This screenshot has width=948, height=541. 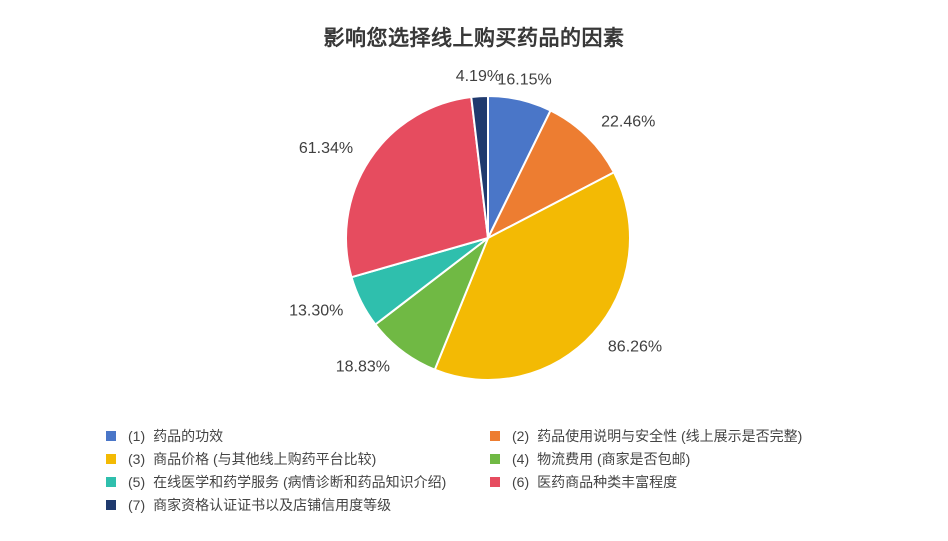 I want to click on legend-item-label: 商家资格认证证书以及店铺信用度等级, so click(x=272, y=504).